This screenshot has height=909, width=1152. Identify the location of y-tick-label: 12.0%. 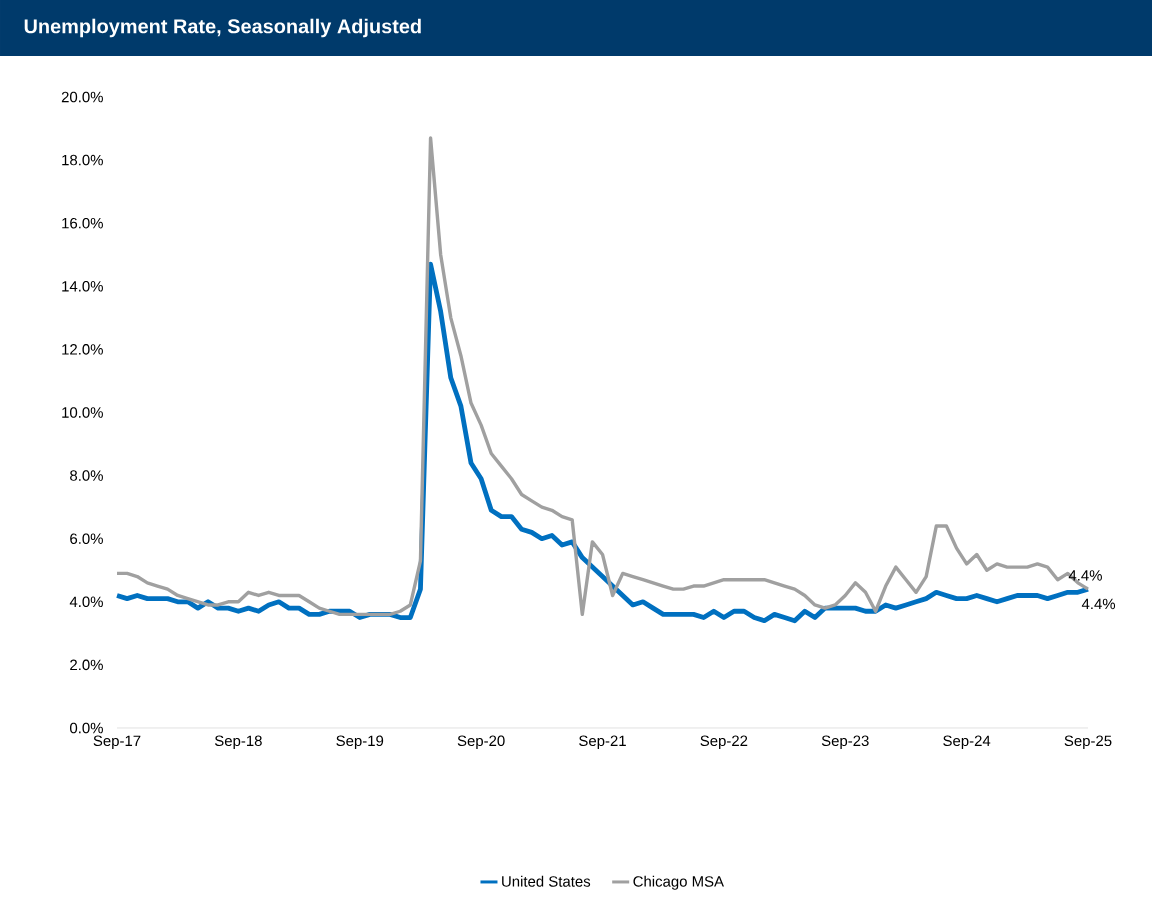
(82, 349).